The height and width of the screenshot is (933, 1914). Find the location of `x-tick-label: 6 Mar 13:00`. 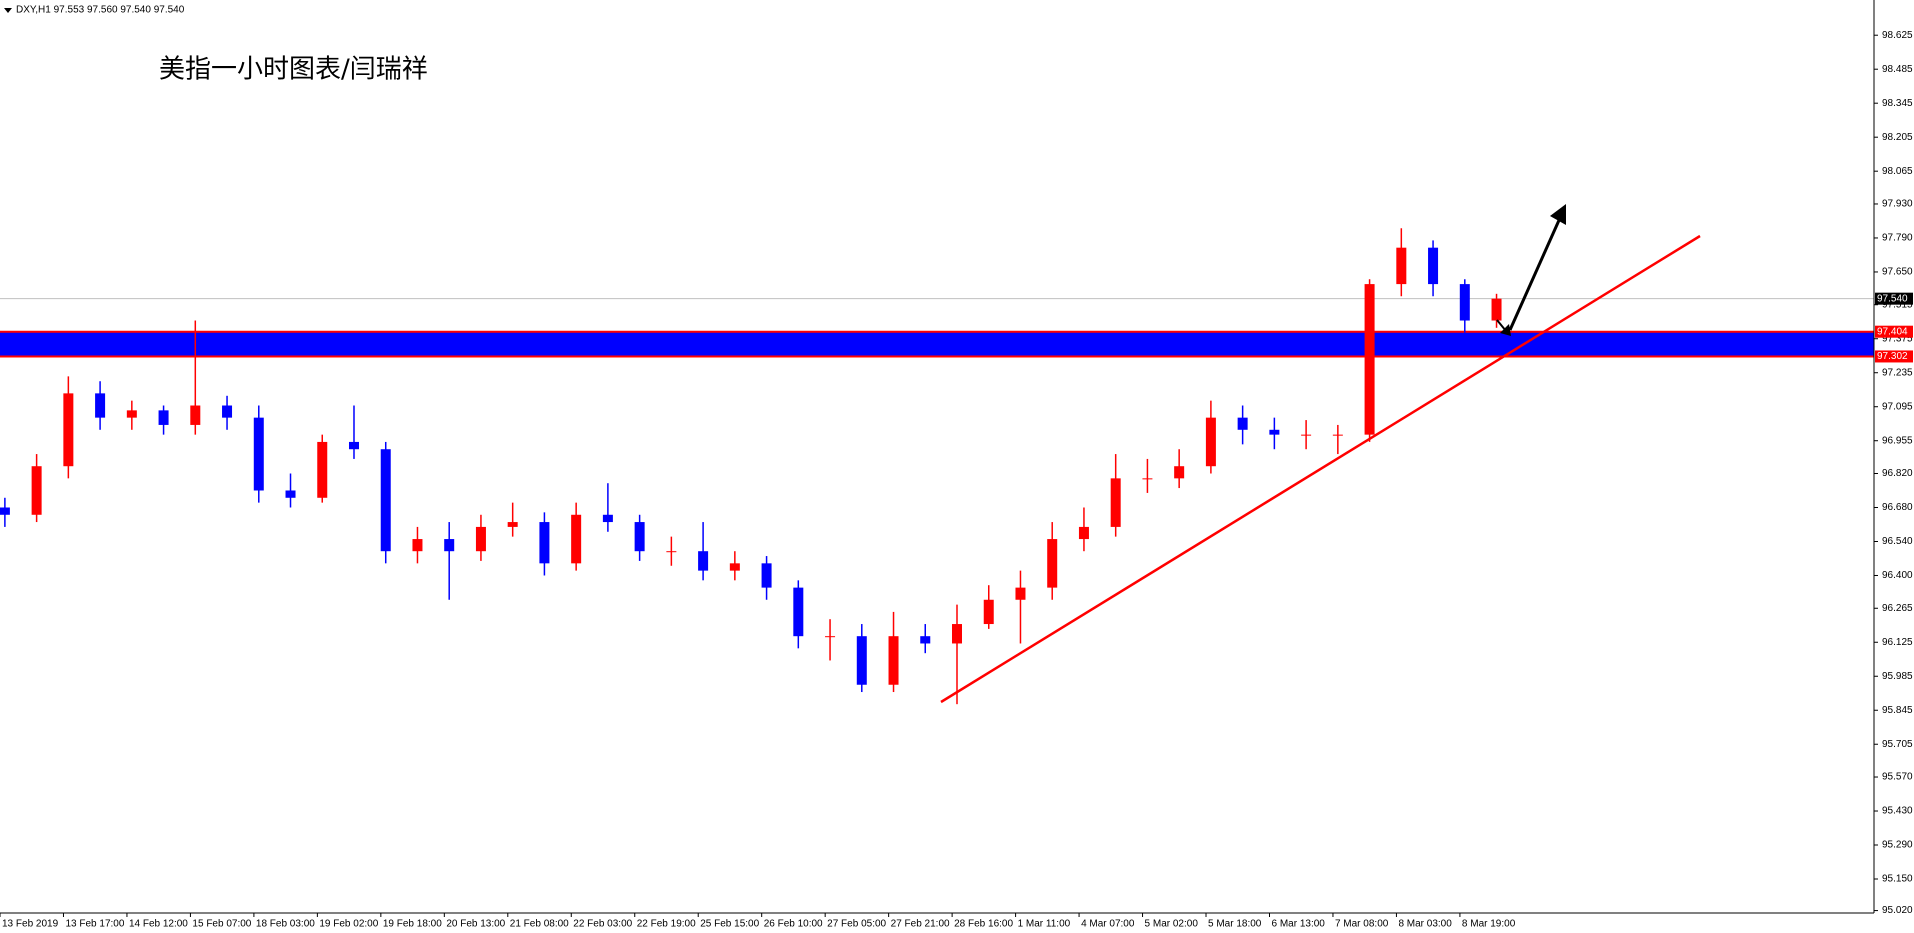

x-tick-label: 6 Mar 13:00 is located at coordinates (1298, 924).